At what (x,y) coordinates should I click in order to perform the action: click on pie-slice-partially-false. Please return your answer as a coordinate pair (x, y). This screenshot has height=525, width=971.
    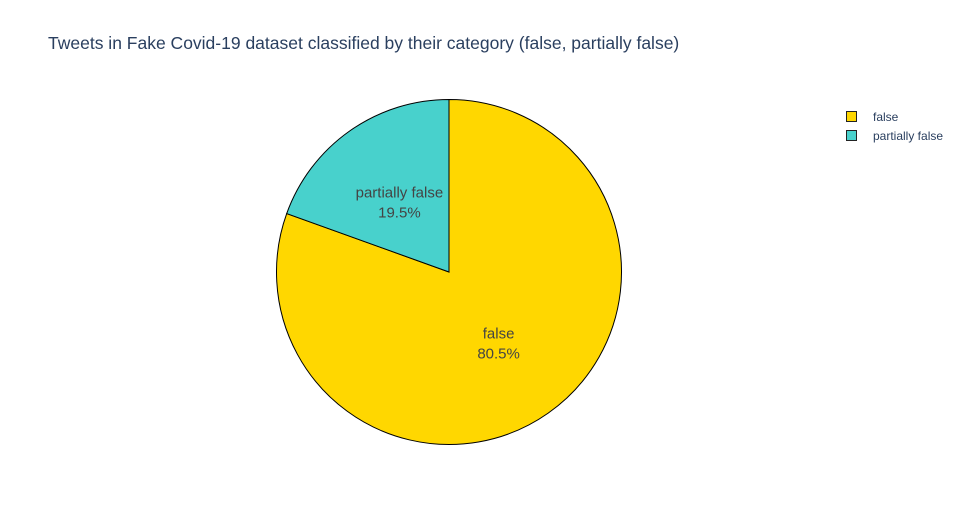
    Looking at the image, I should click on (368, 185).